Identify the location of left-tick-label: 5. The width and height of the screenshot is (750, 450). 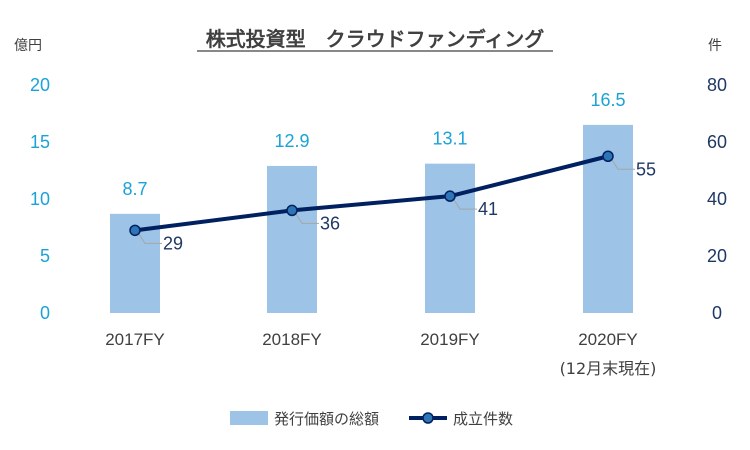
(45, 256).